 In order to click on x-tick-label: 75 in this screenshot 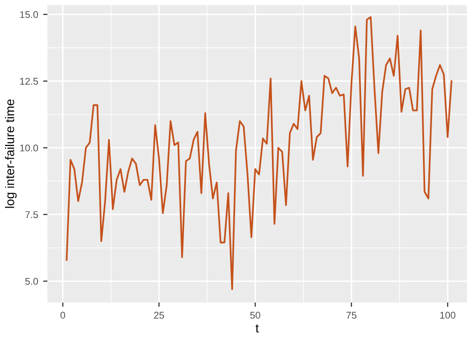, I will do `click(351, 315)`.